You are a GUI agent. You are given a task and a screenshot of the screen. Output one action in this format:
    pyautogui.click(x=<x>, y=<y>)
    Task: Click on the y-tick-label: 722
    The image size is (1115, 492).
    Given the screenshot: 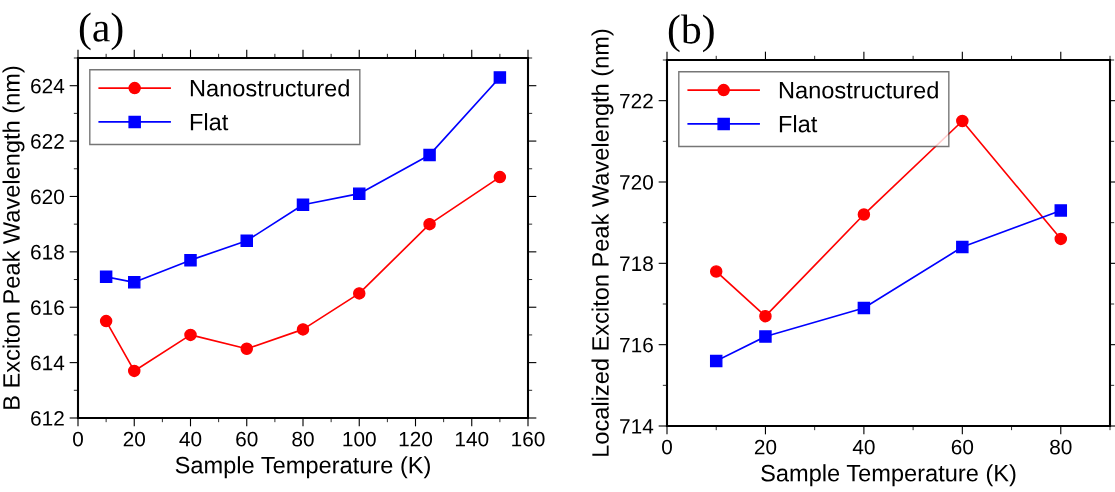 What is the action you would take?
    pyautogui.click(x=636, y=101)
    